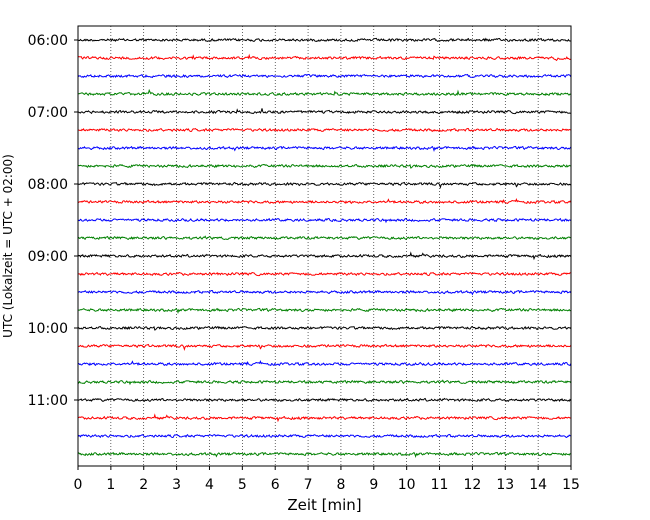 The image size is (650, 520). Describe the element at coordinates (327, 479) in the screenshot. I see `x-axis-ticks: 0 1 2 3 4 5 6 7 8 9 10 11 12 13 14 15` at that location.